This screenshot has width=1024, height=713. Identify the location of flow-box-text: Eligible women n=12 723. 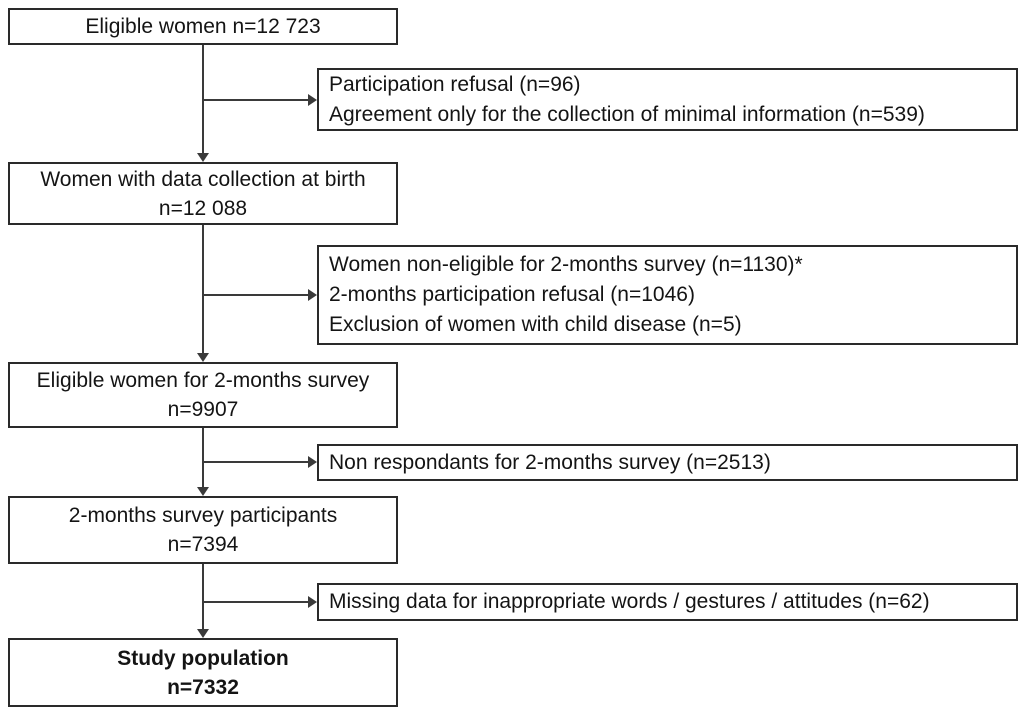
(203, 26).